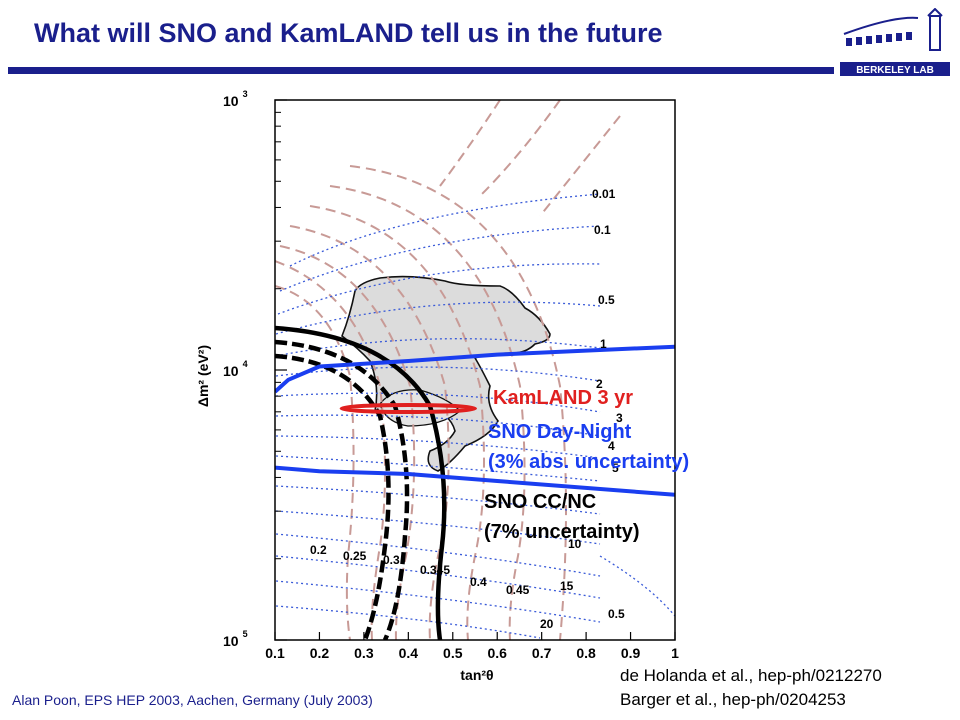 This screenshot has height=720, width=960. I want to click on x-axis-ticks: 0.1 0.2 0.3 0.4 0.5 0.6 0.7 0.8 0.9 1, so click(472, 646).